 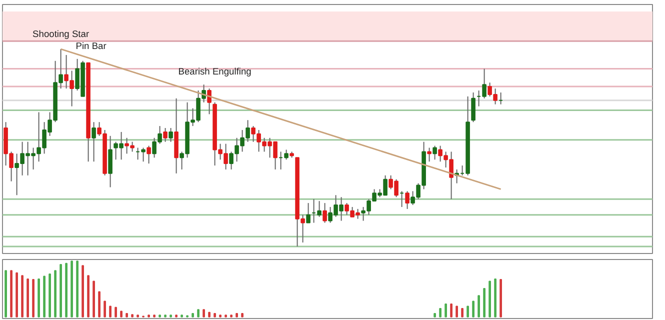 What do you see at coordinates (215, 71) in the screenshot?
I see `annotation: Bearish Engulfing` at bounding box center [215, 71].